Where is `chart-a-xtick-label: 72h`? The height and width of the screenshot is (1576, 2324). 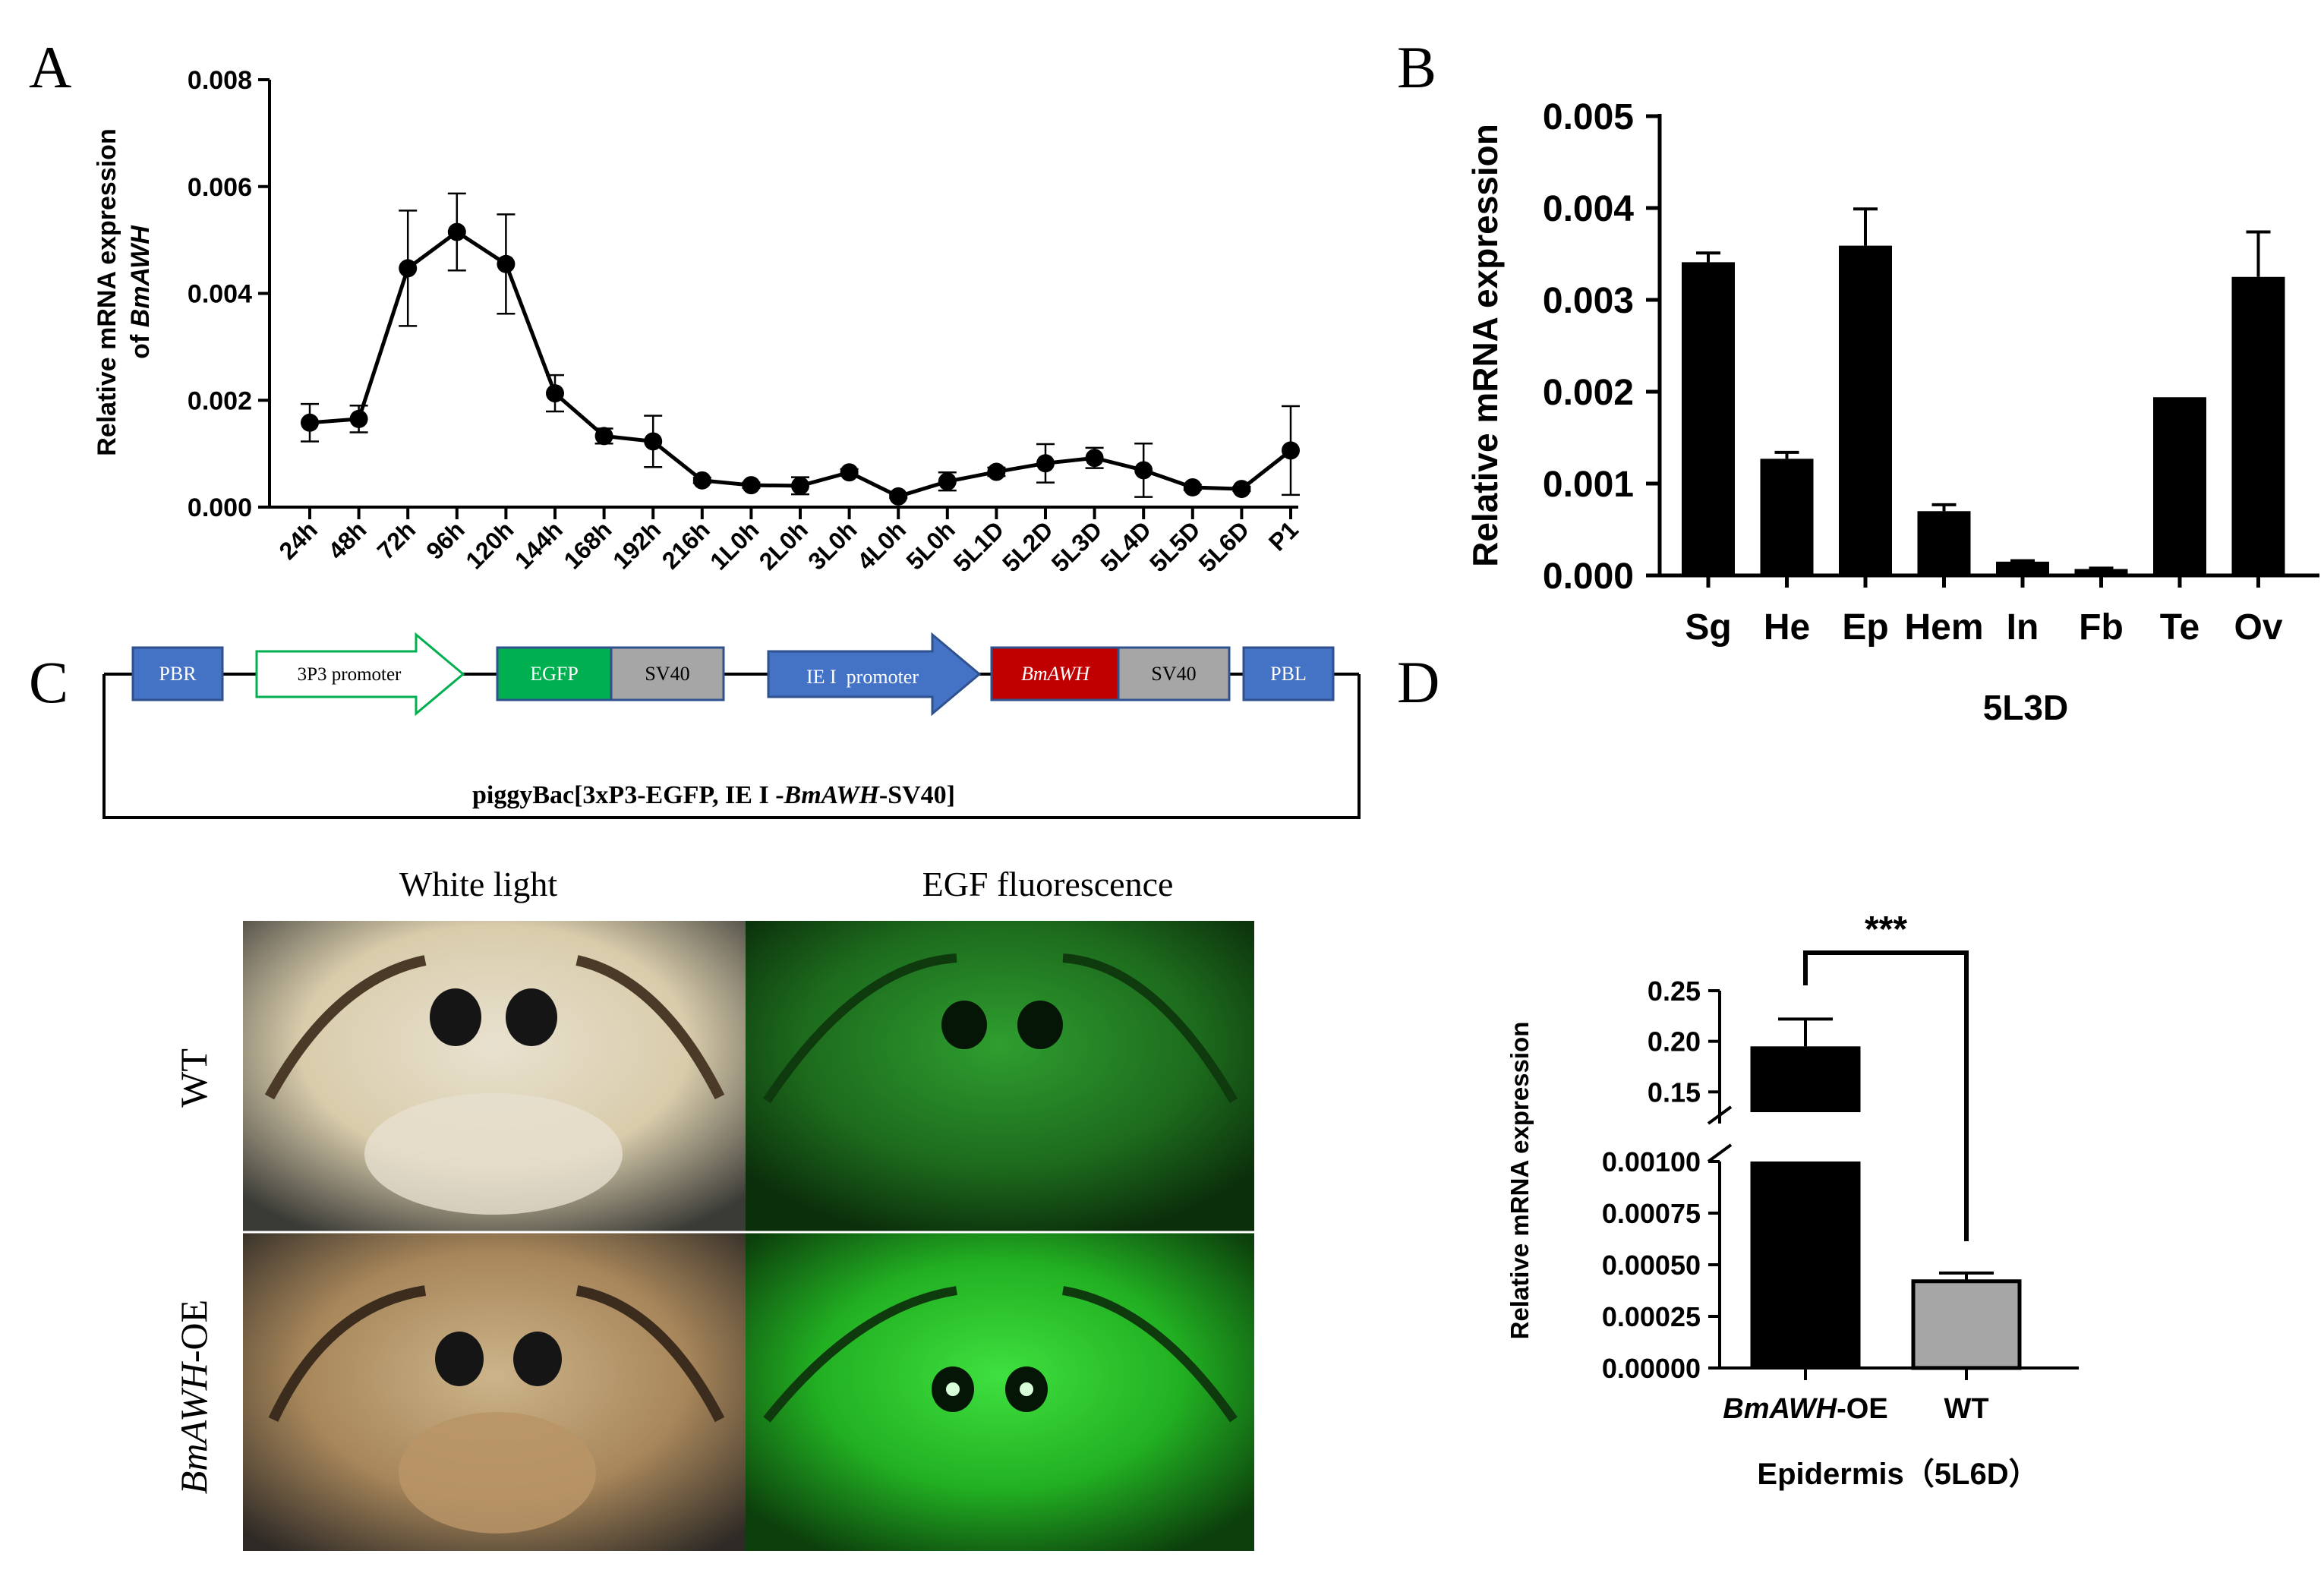 chart-a-xtick-label: 72h is located at coordinates (396, 539).